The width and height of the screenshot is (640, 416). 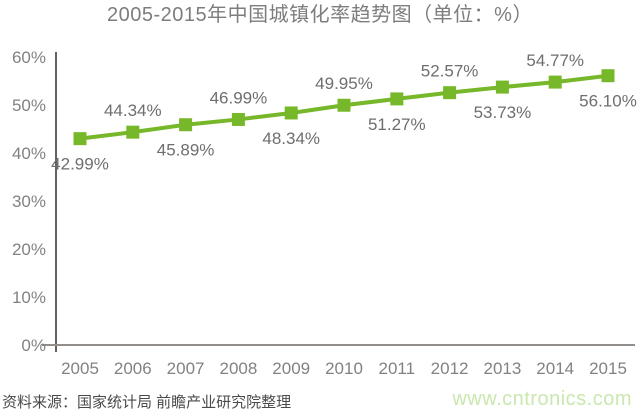 I want to click on y-axis-tick-label: 30%, so click(x=29, y=201).